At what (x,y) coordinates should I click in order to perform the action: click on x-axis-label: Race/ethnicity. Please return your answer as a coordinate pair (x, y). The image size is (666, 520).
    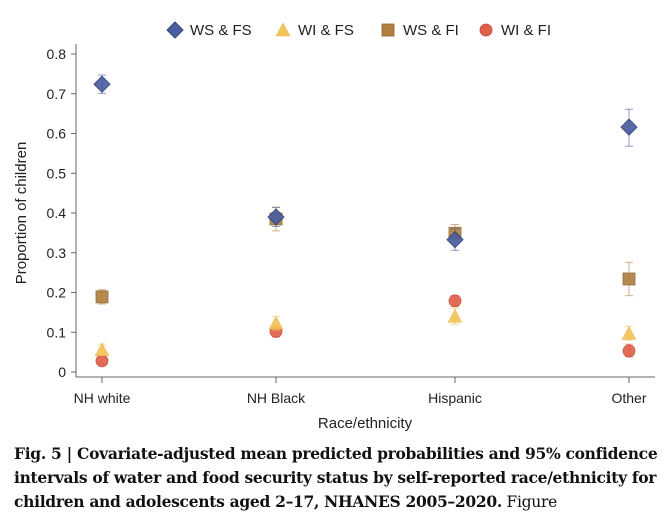
    Looking at the image, I should click on (365, 423).